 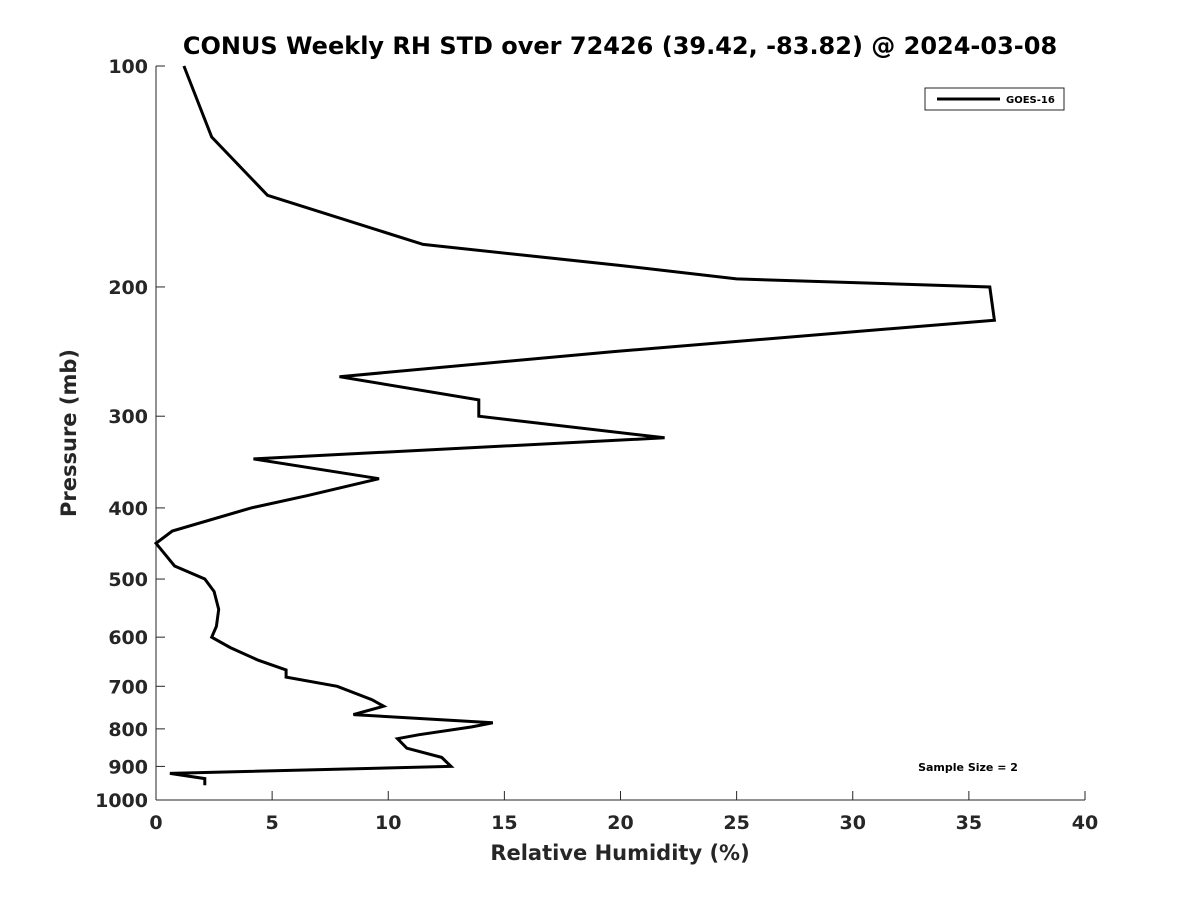 I want to click on y-tick-label: 500, so click(x=128, y=580).